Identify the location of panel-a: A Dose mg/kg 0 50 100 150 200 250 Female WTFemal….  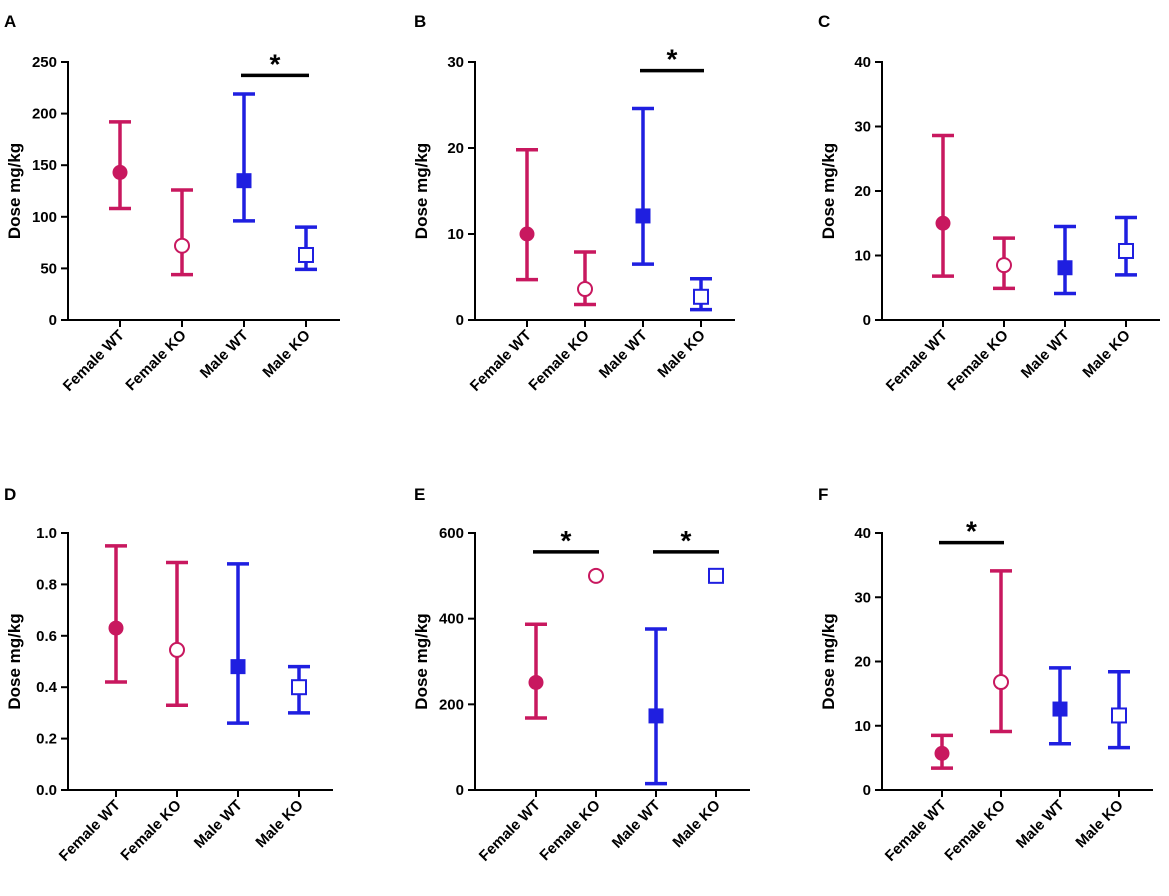
(172, 203).